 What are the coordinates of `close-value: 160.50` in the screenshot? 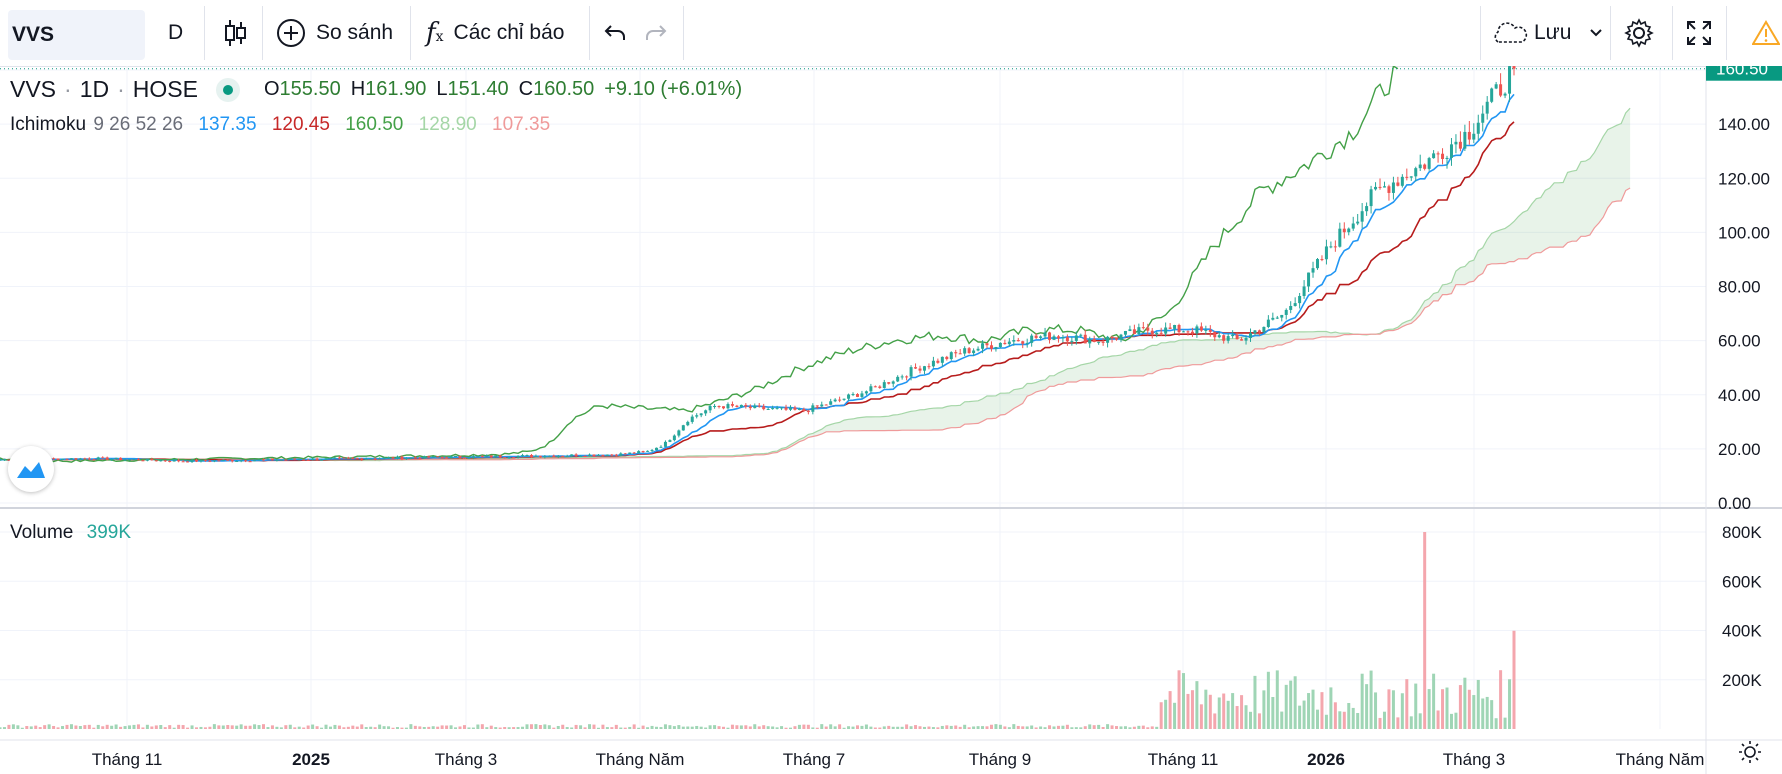 It's located at (564, 89).